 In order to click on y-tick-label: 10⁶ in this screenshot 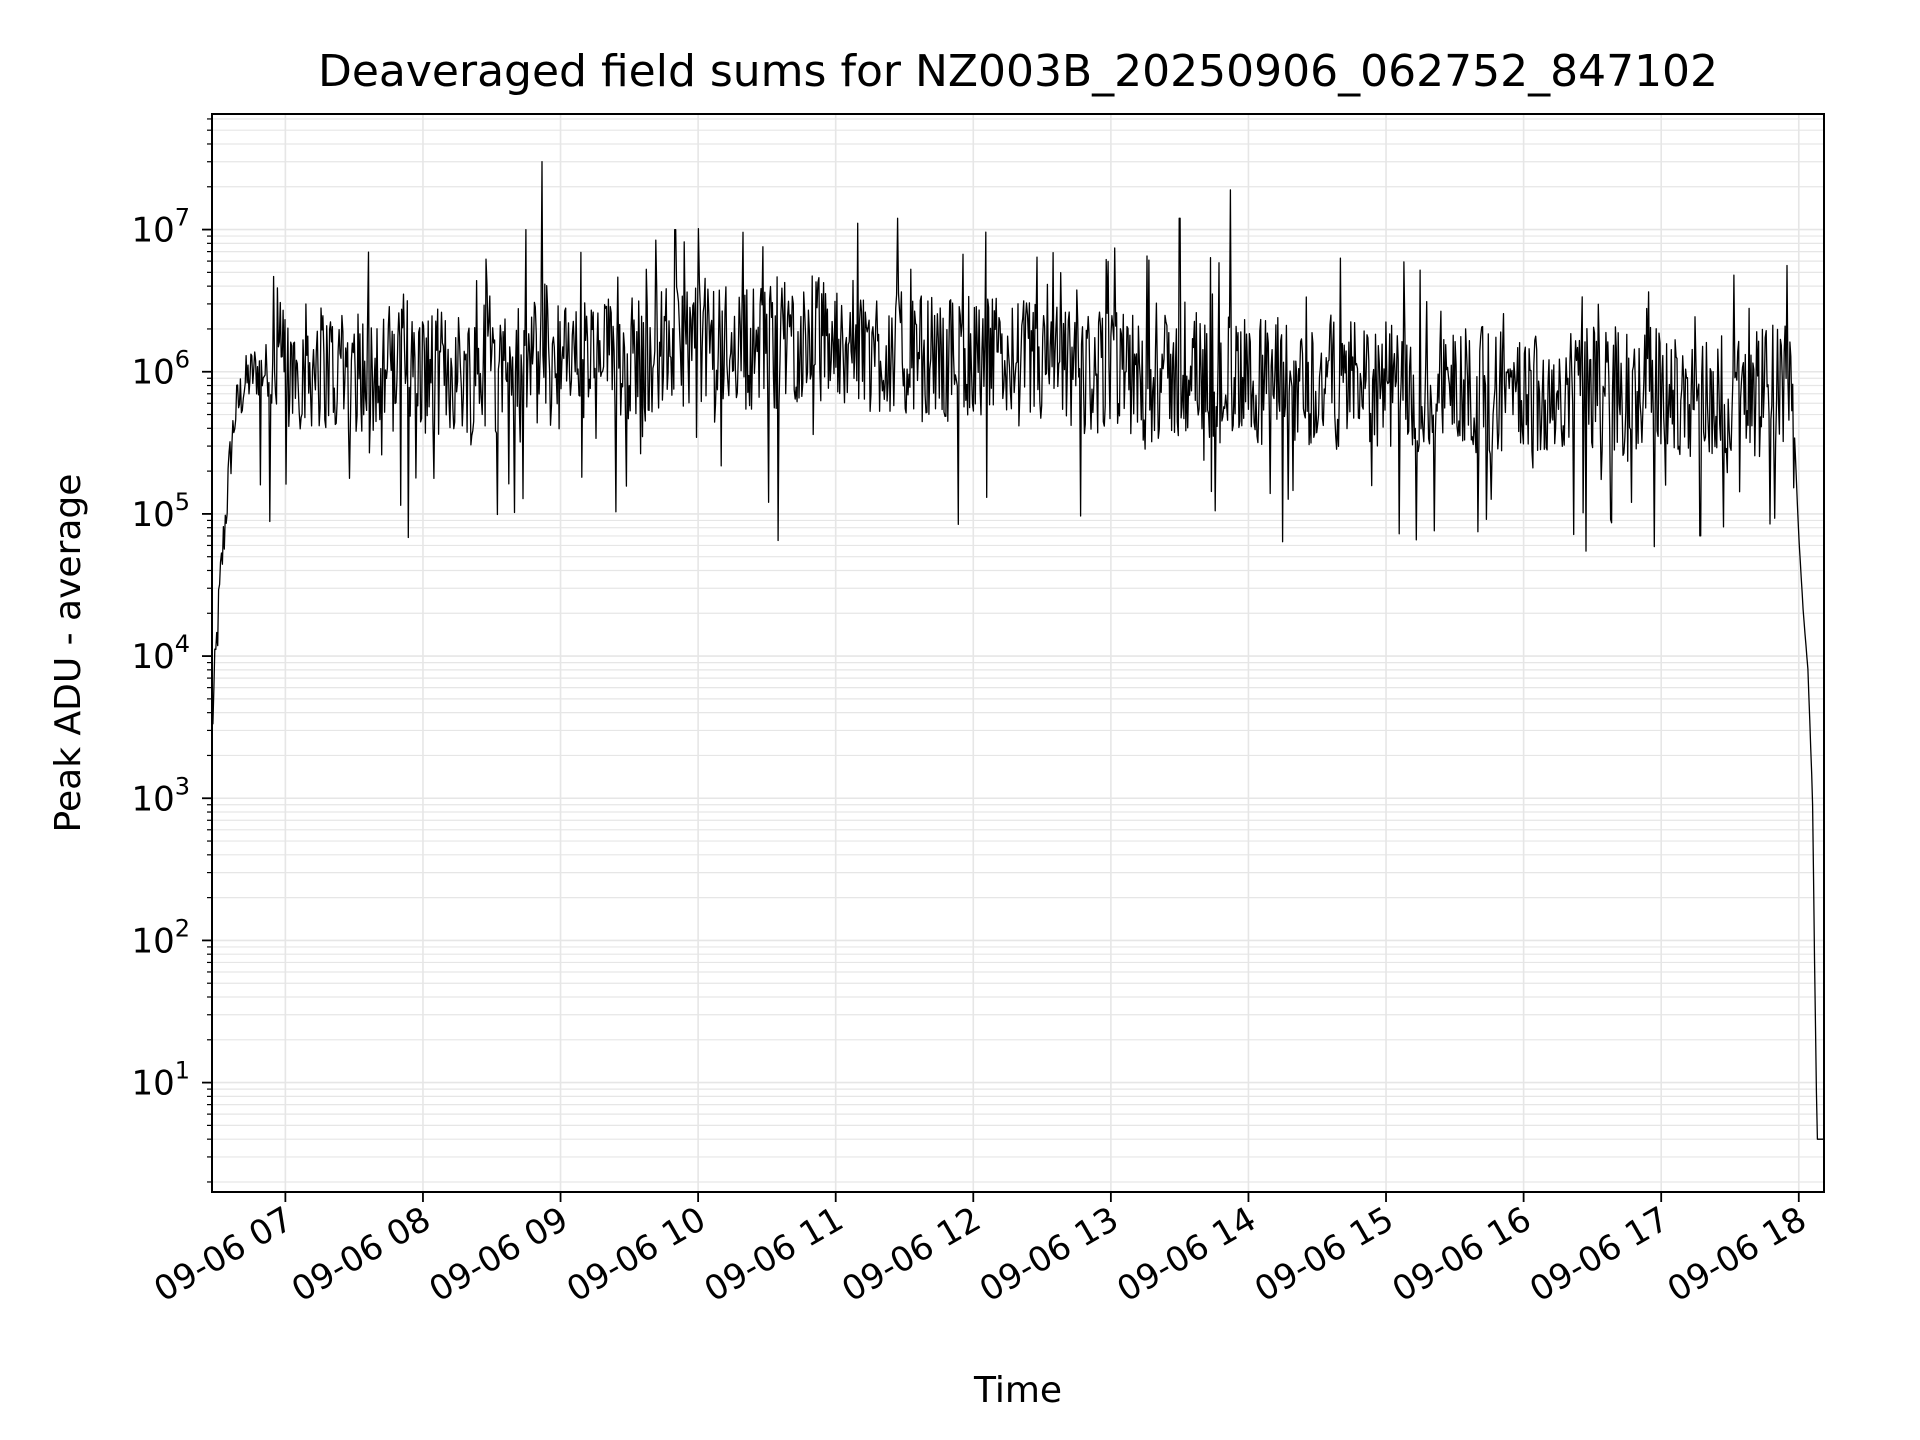, I will do `click(160, 369)`.